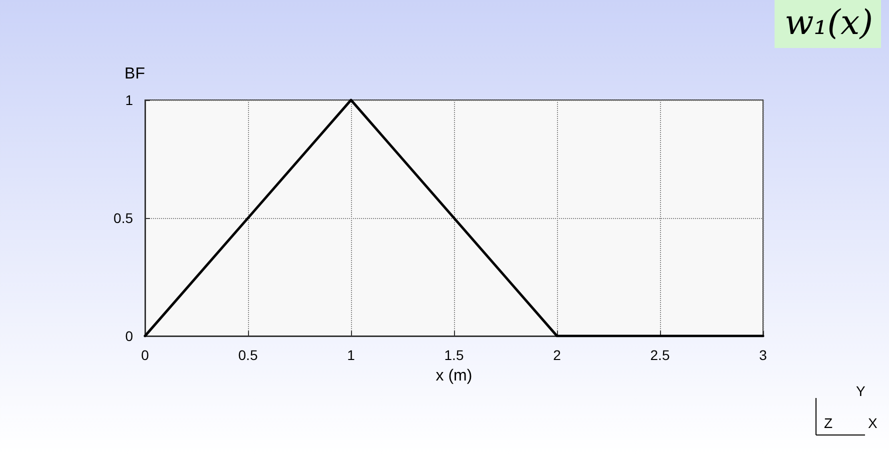  Describe the element at coordinates (351, 355) in the screenshot. I see `x-tick-label: 1` at that location.